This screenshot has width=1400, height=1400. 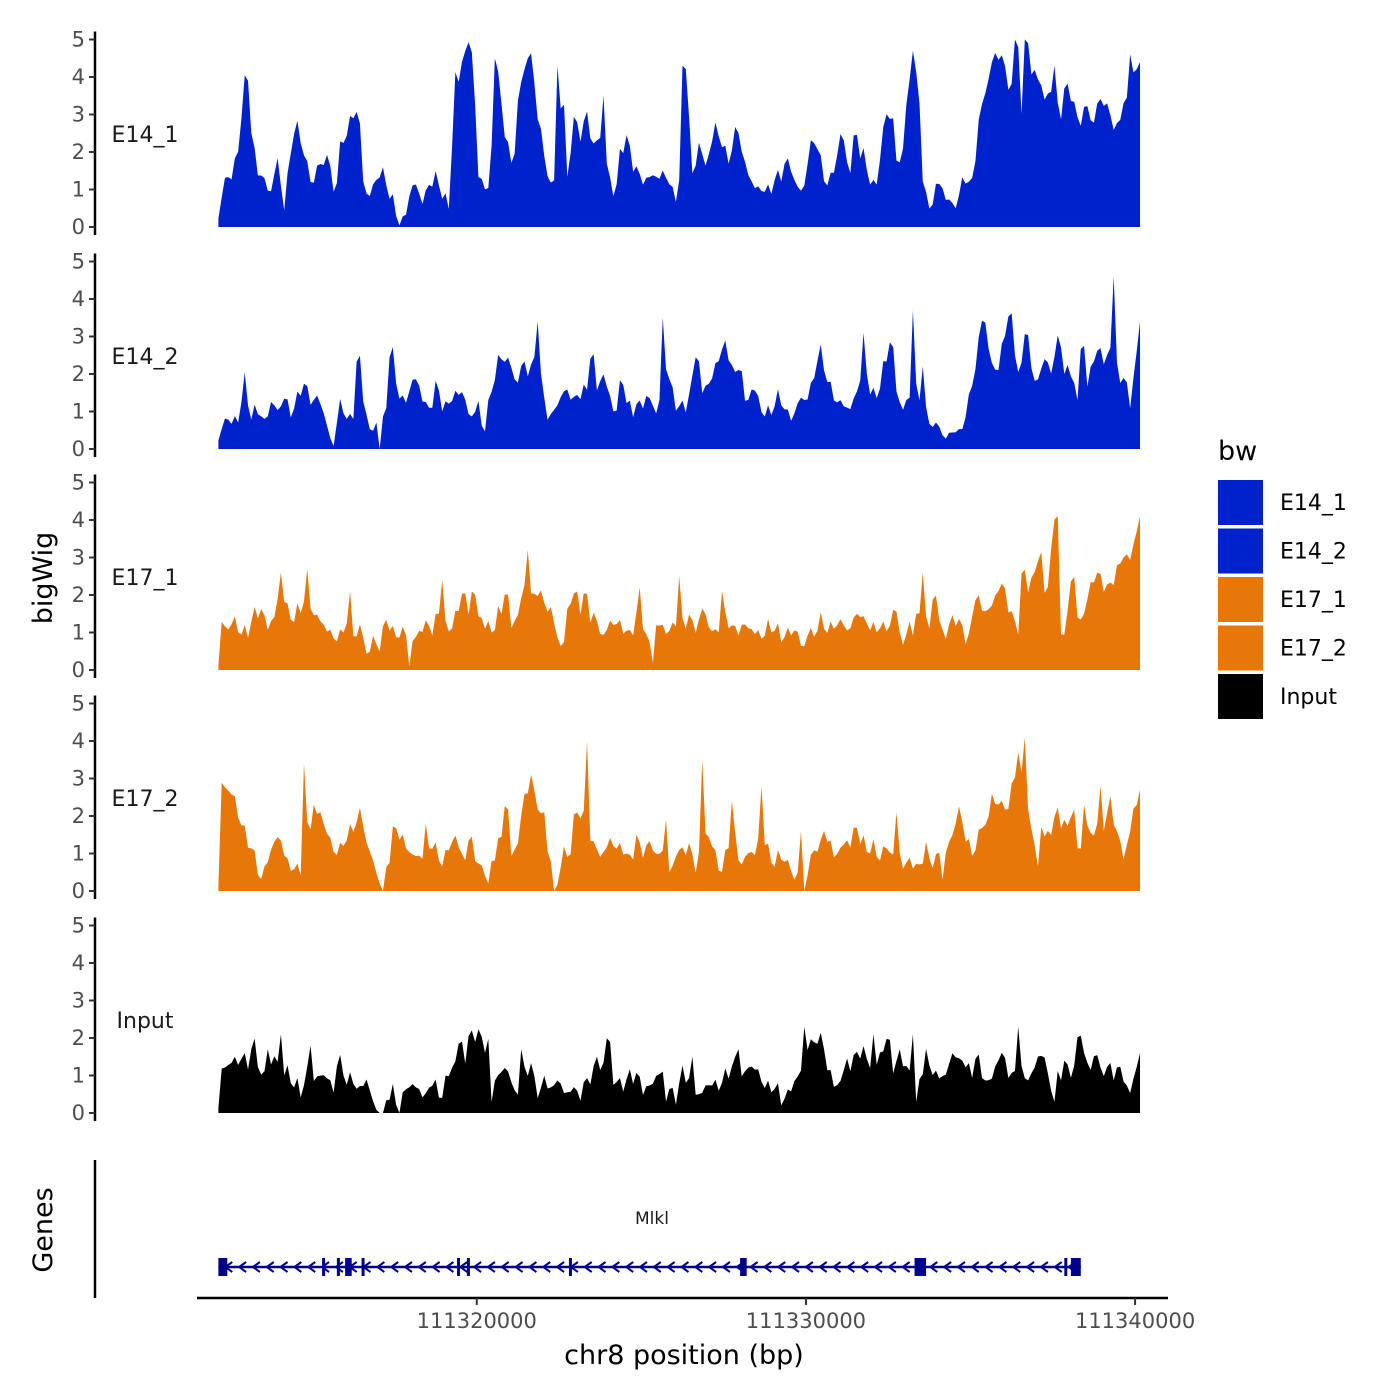 What do you see at coordinates (1135, 1321) in the screenshot?
I see `x-tick-label: 111340000` at bounding box center [1135, 1321].